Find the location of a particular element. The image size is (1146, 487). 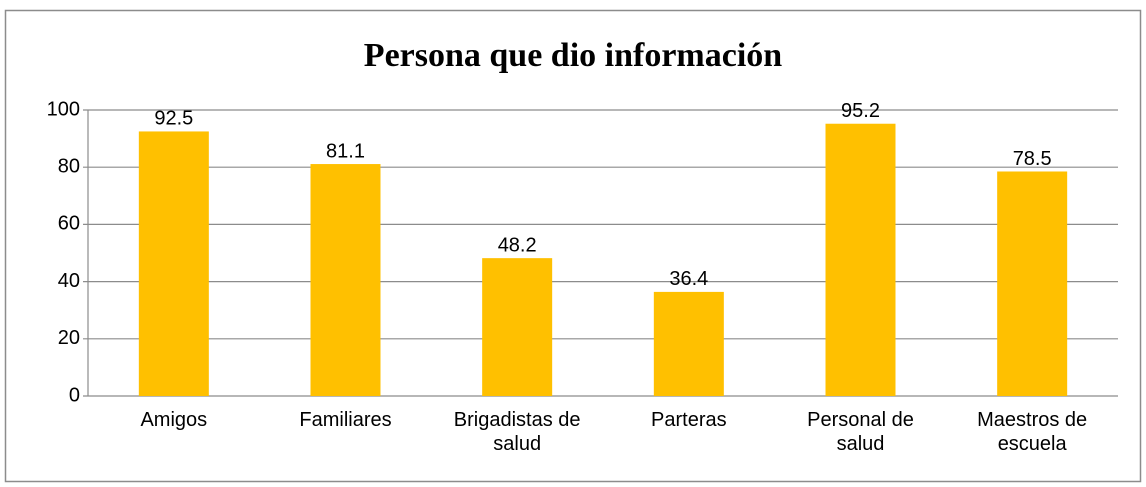

x-tick-label: Parteras is located at coordinates (689, 420).